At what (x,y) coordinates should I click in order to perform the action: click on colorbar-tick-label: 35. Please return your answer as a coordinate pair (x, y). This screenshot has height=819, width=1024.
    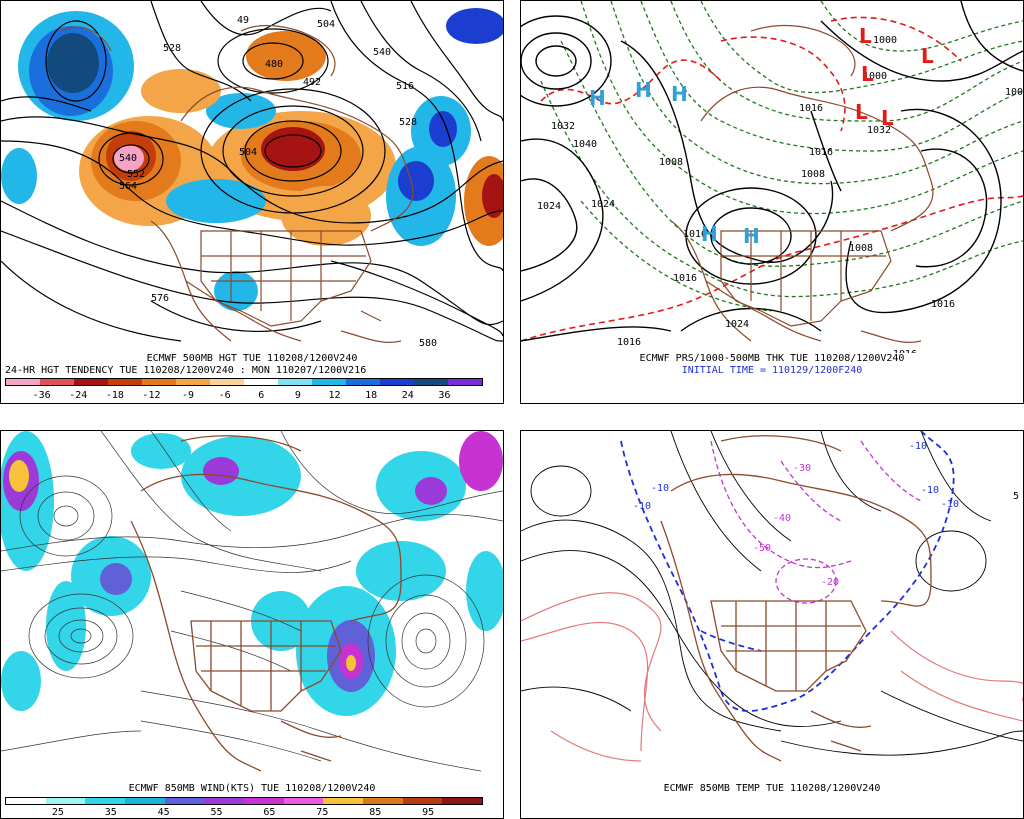
    Looking at the image, I should click on (110, 812).